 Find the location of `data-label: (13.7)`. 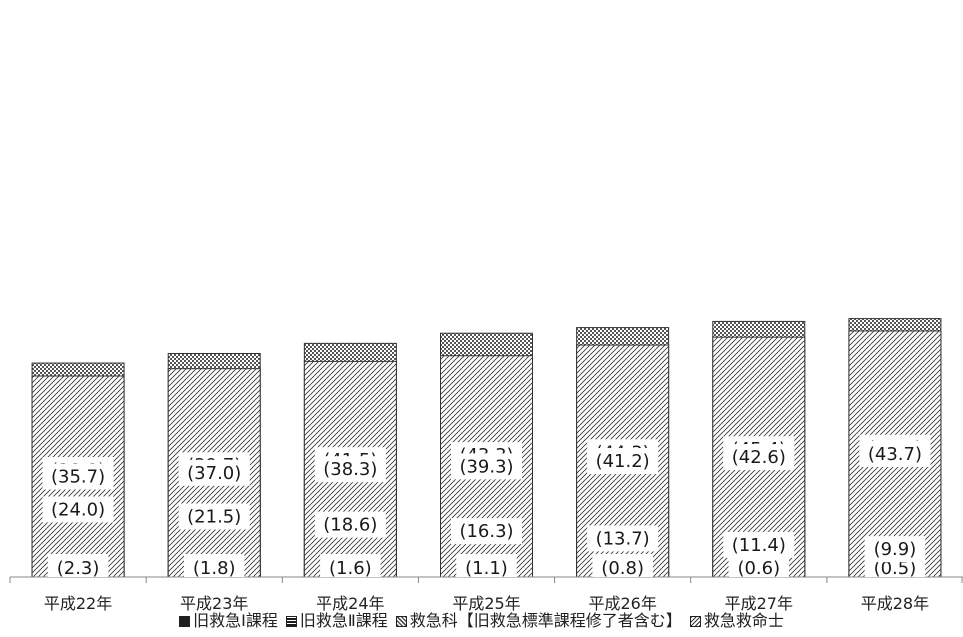

data-label: (13.7) is located at coordinates (623, 538).